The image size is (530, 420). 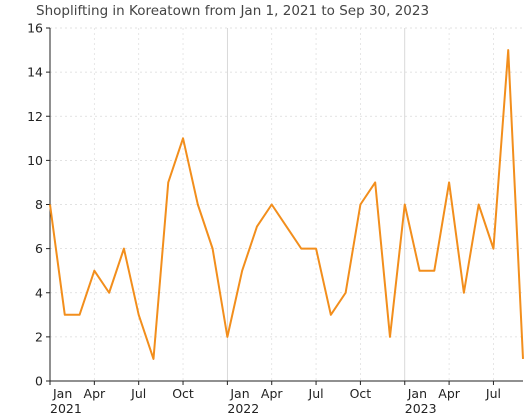 What do you see at coordinates (66, 408) in the screenshot?
I see `x-year-label: 2021` at bounding box center [66, 408].